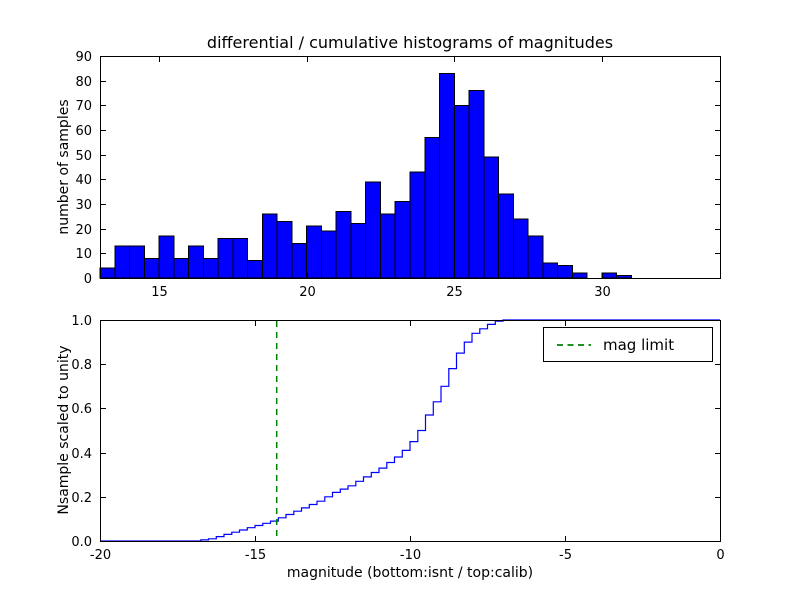 This screenshot has height=600, width=800. I want to click on x-axis-label: magnitude (bottom:isnt / top:calib), so click(410, 573).